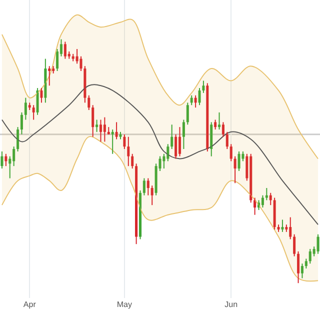  I want to click on x-tick-label: Jun, so click(231, 304).